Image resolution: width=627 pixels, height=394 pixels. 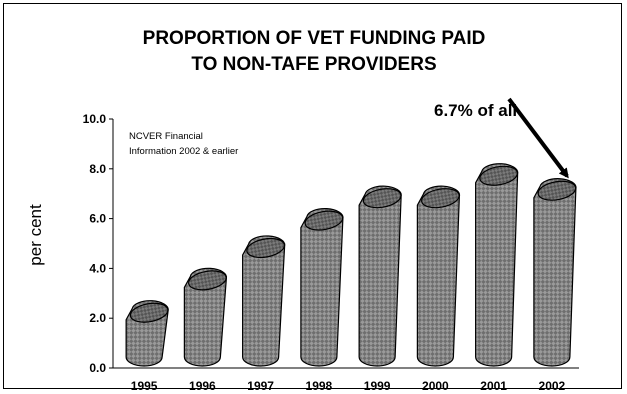 What do you see at coordinates (435, 384) in the screenshot?
I see `x-tick-label: 2000` at bounding box center [435, 384].